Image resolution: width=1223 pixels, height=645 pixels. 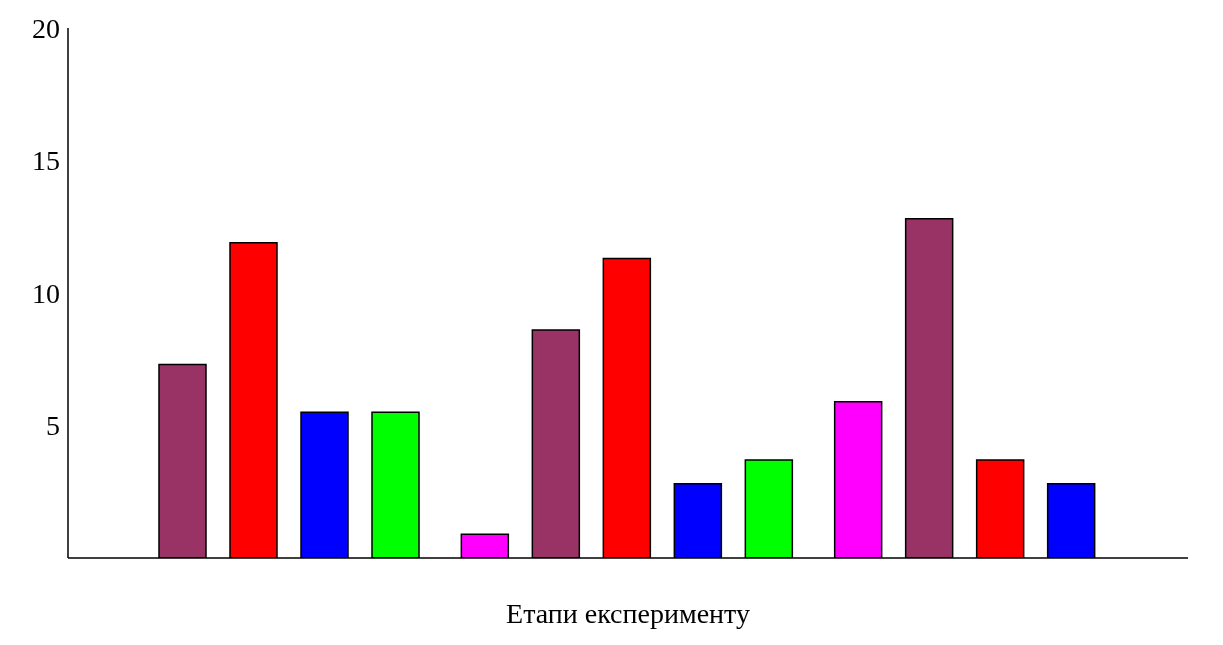 I want to click on y-tick-label: 15, so click(x=46, y=161).